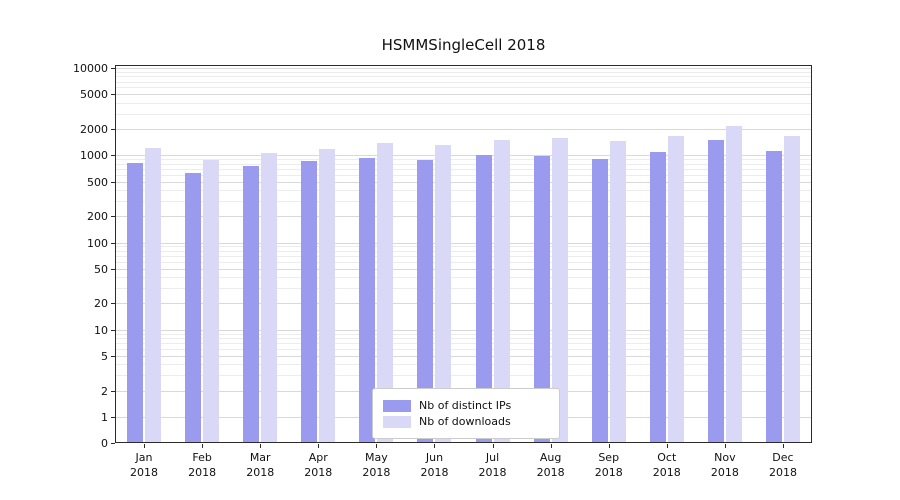 Image resolution: width=900 pixels, height=500 pixels. What do you see at coordinates (666, 465) in the screenshot?
I see `x-tick-label: Oct 2018` at bounding box center [666, 465].